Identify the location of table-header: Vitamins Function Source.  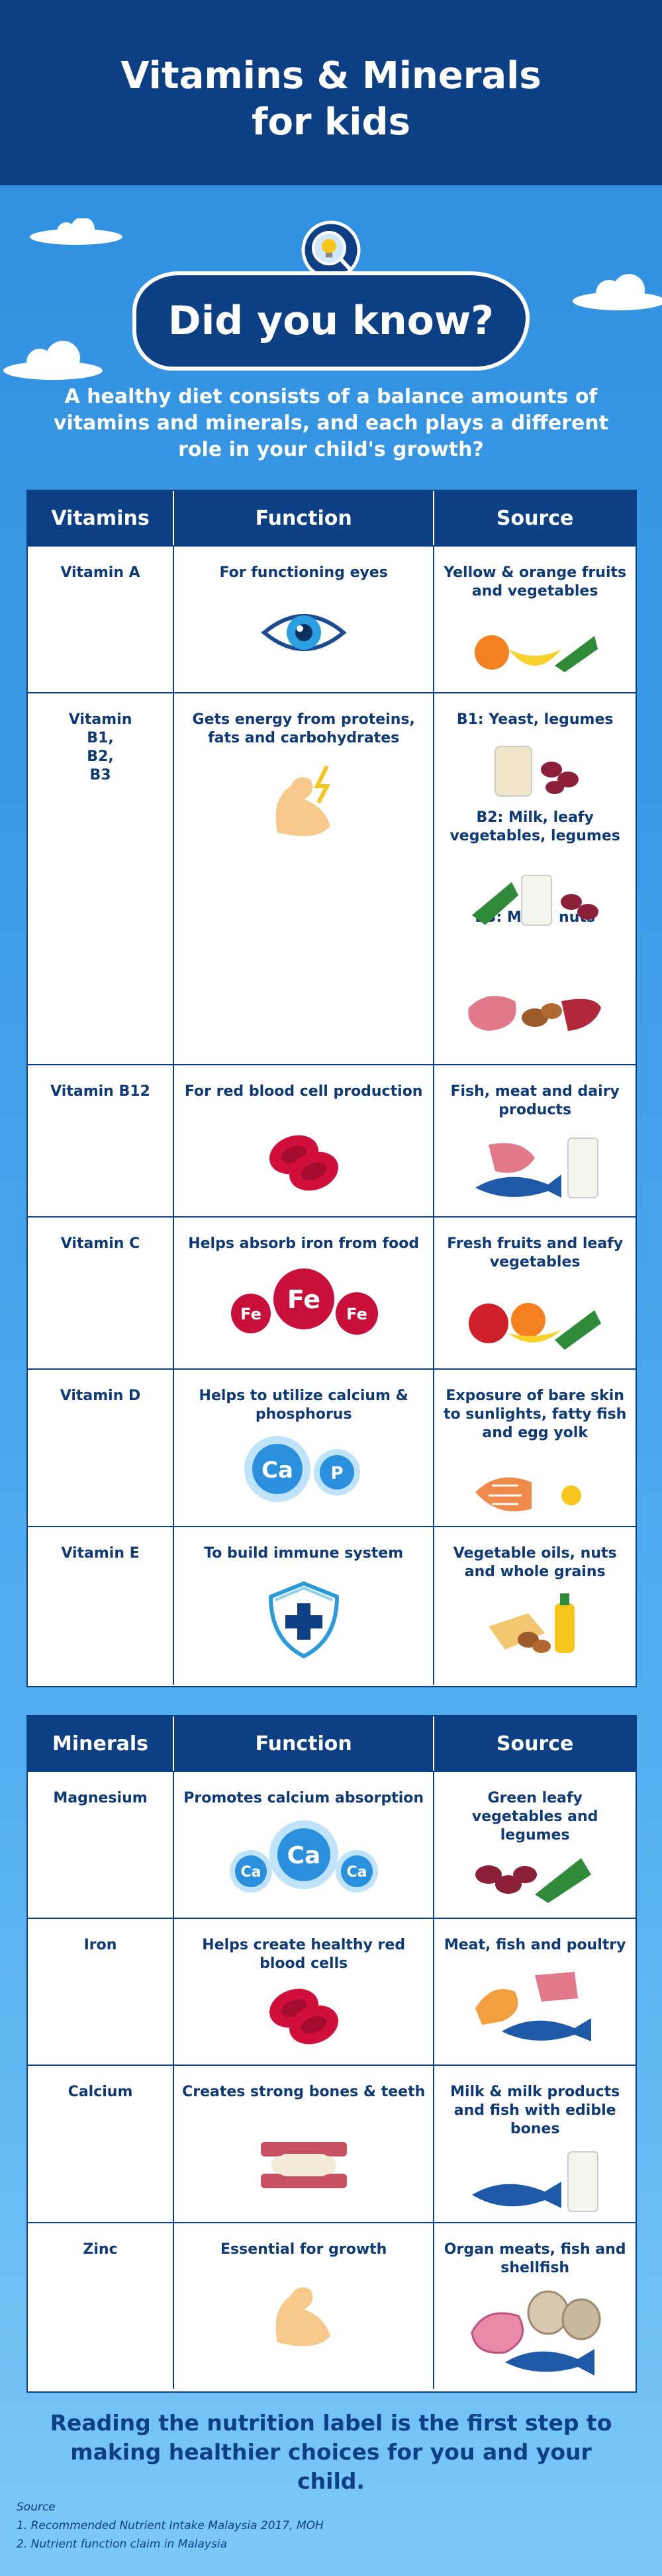
(332, 518).